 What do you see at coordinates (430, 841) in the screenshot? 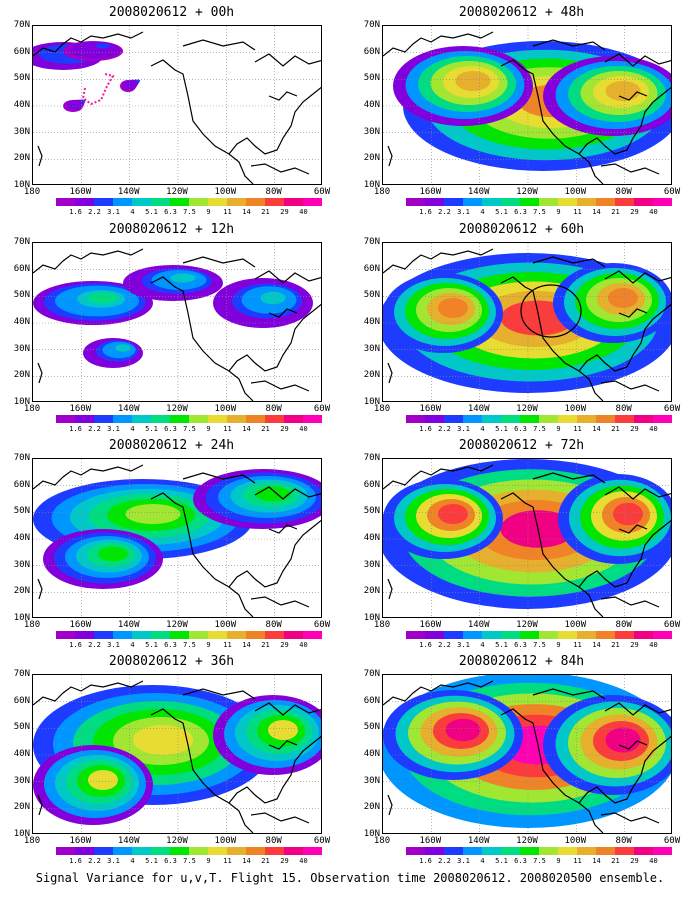
I see `lon-tick-label: 160W` at bounding box center [430, 841].